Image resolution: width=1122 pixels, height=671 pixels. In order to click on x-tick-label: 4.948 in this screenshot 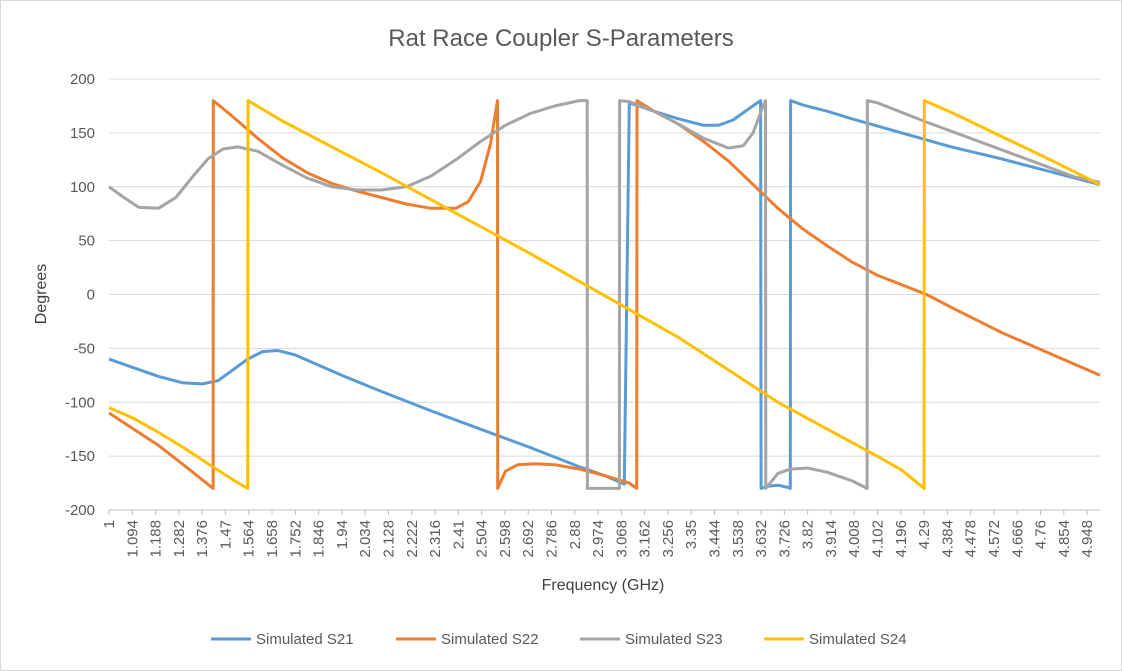, I will do `click(1087, 539)`.